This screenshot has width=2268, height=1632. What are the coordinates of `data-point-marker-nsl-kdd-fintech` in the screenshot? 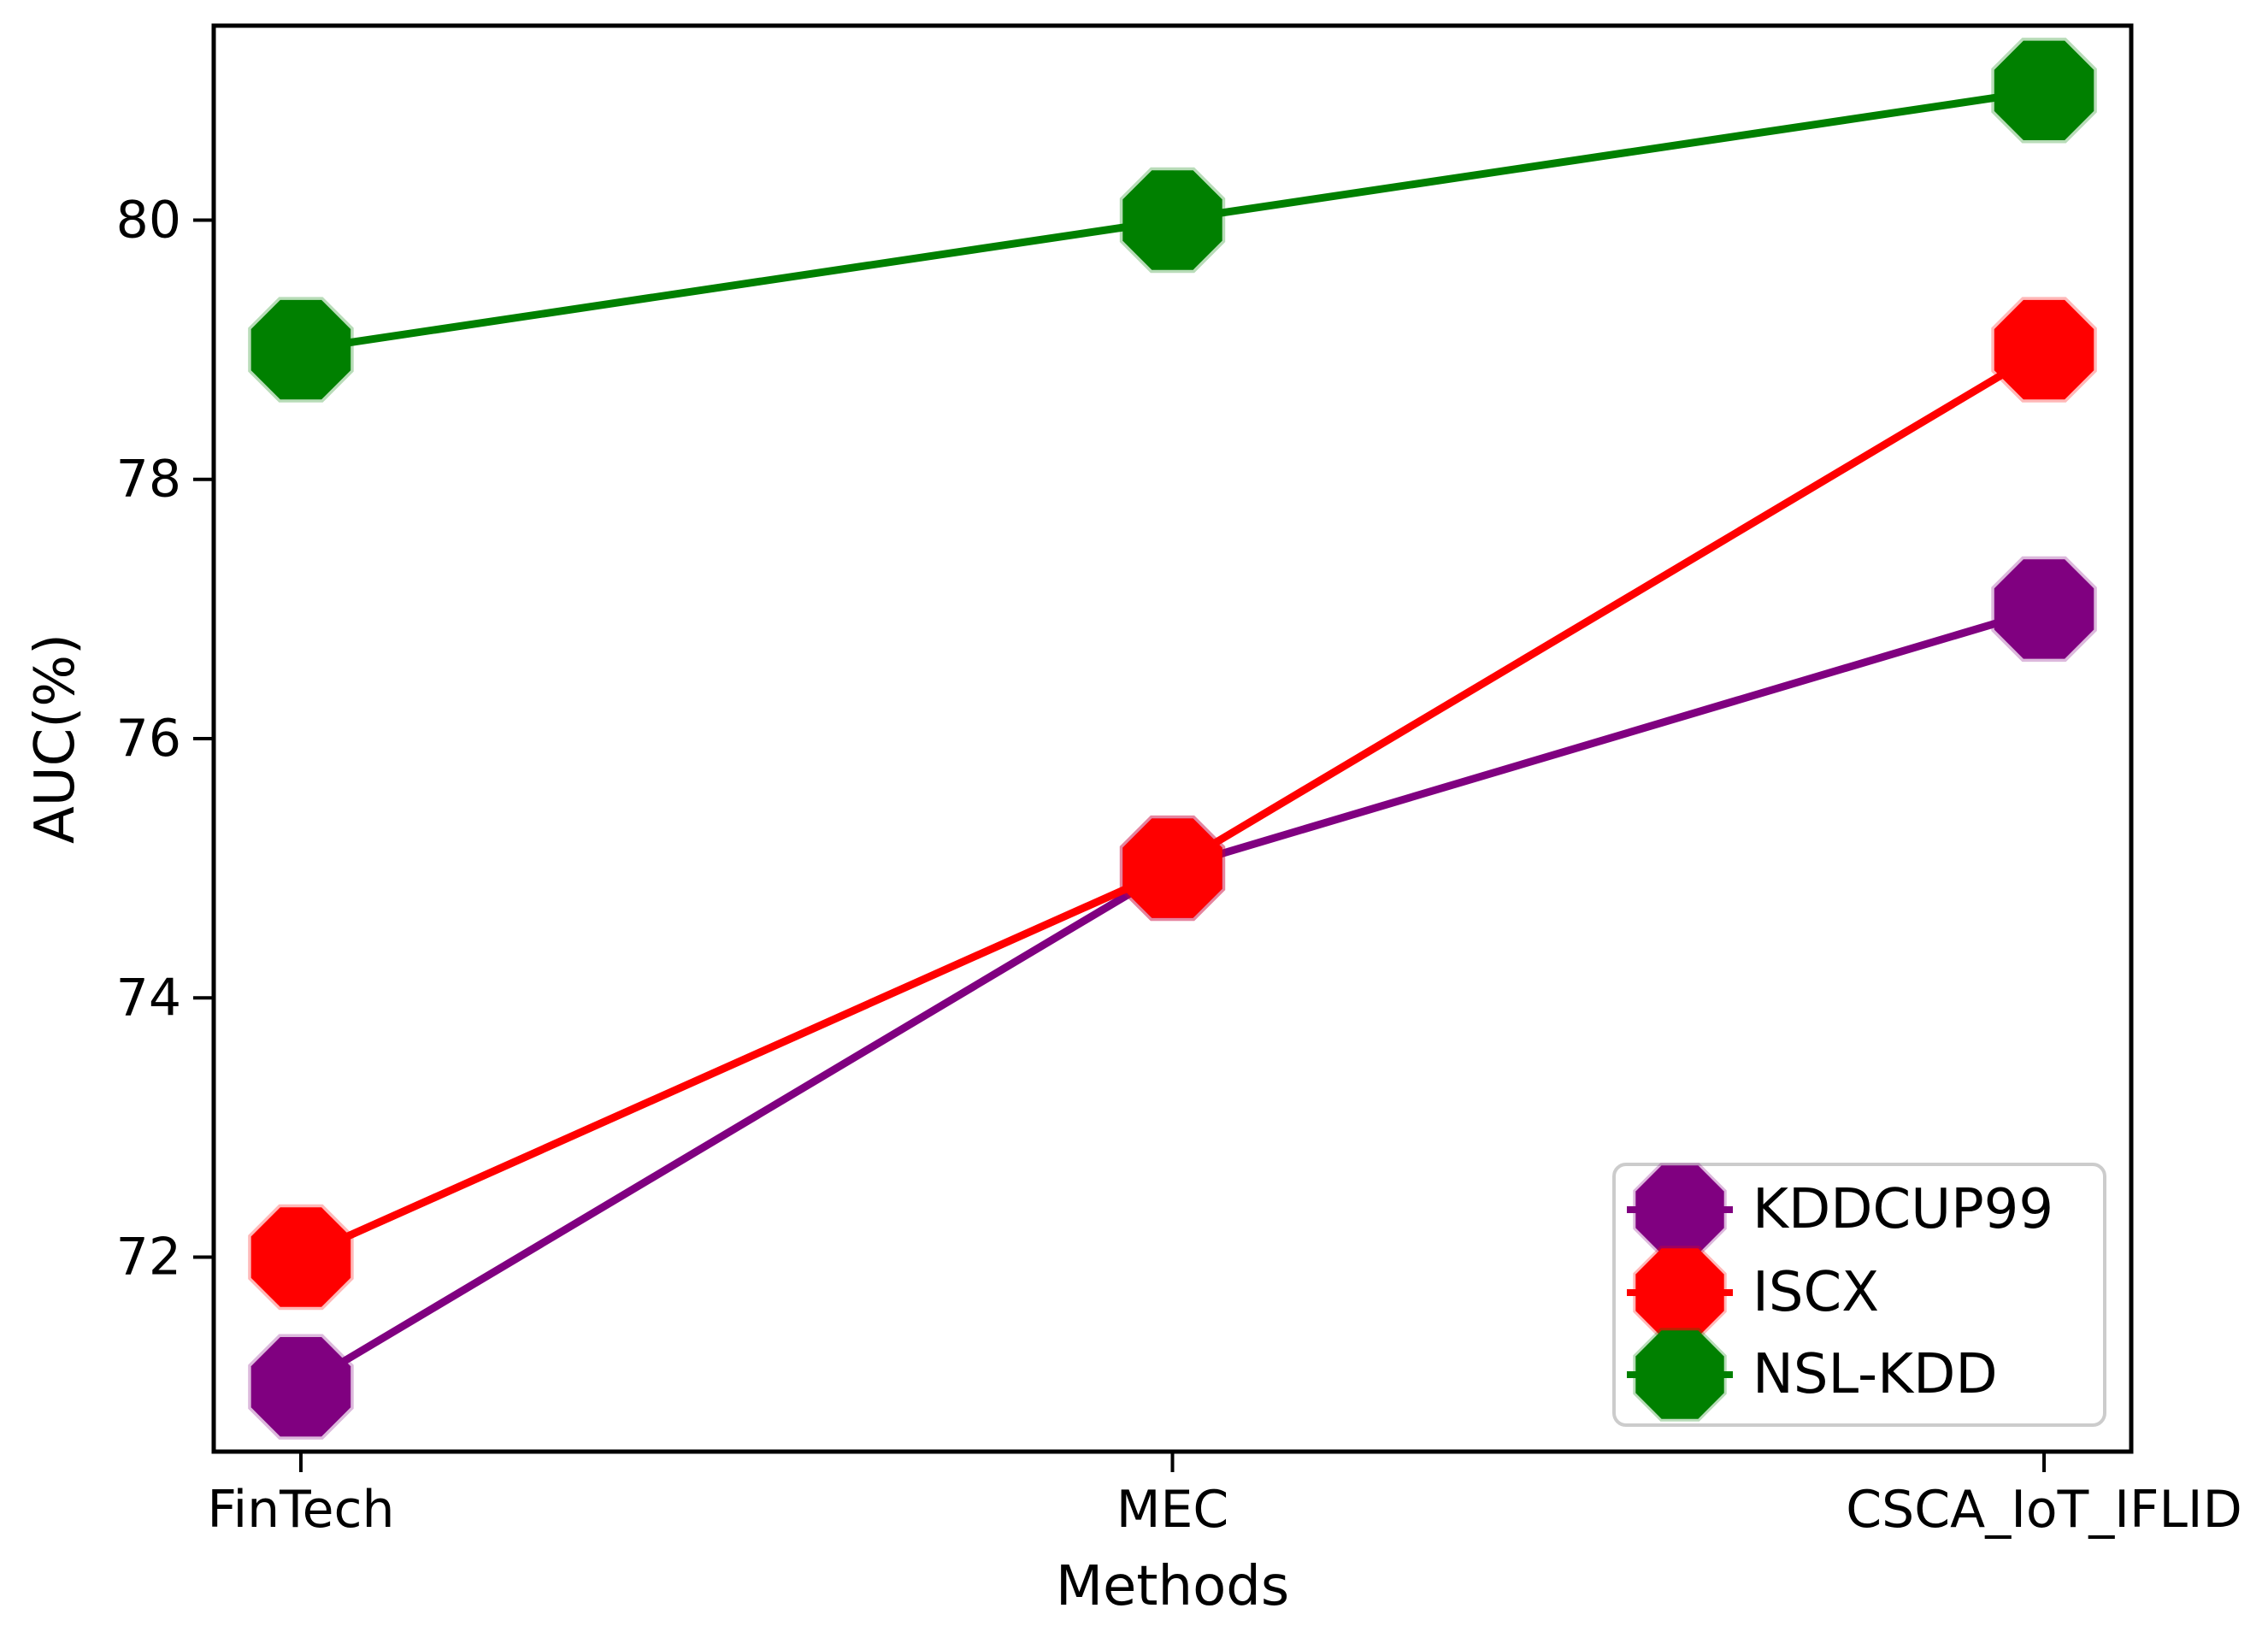 It's located at (301, 350).